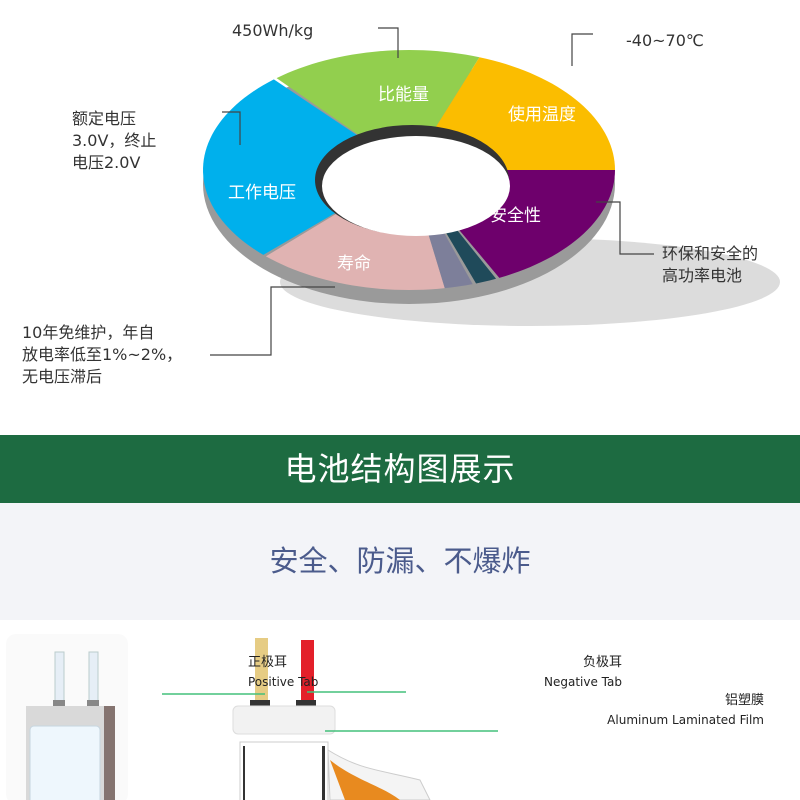  I want to click on section-banner: 电池结构图展示, so click(400, 469).